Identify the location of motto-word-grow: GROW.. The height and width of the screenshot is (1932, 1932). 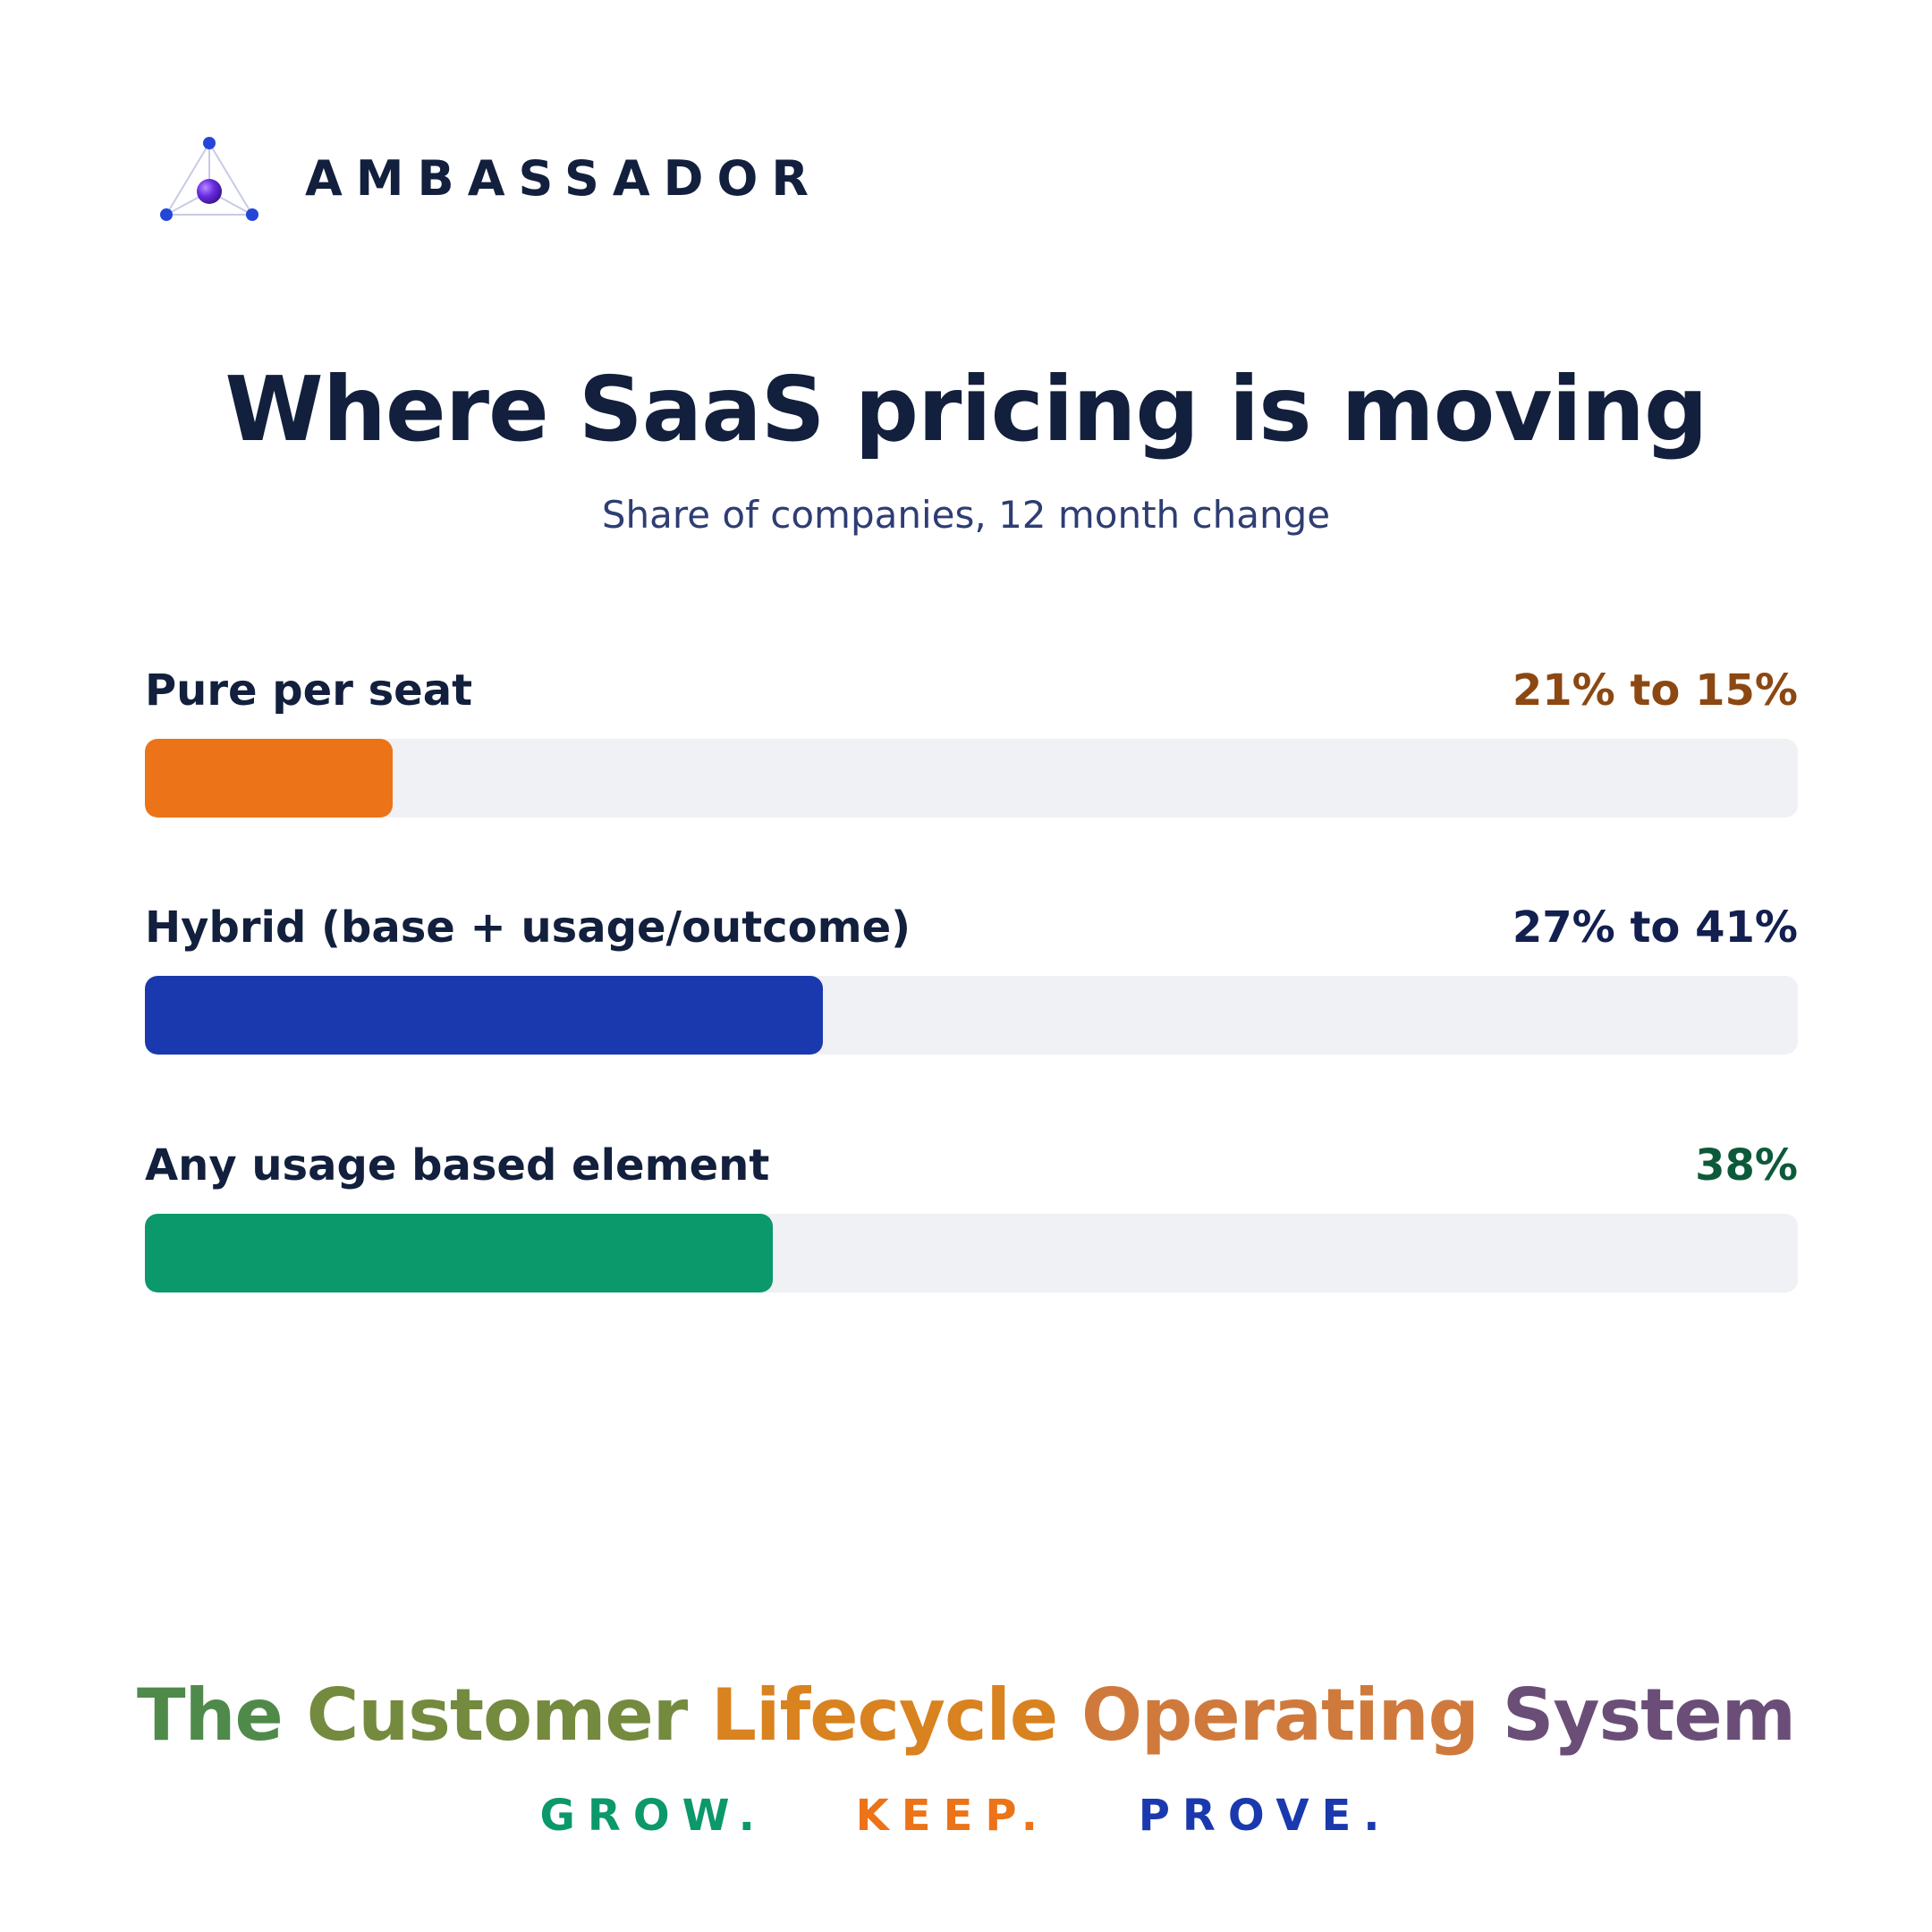
(653, 1816).